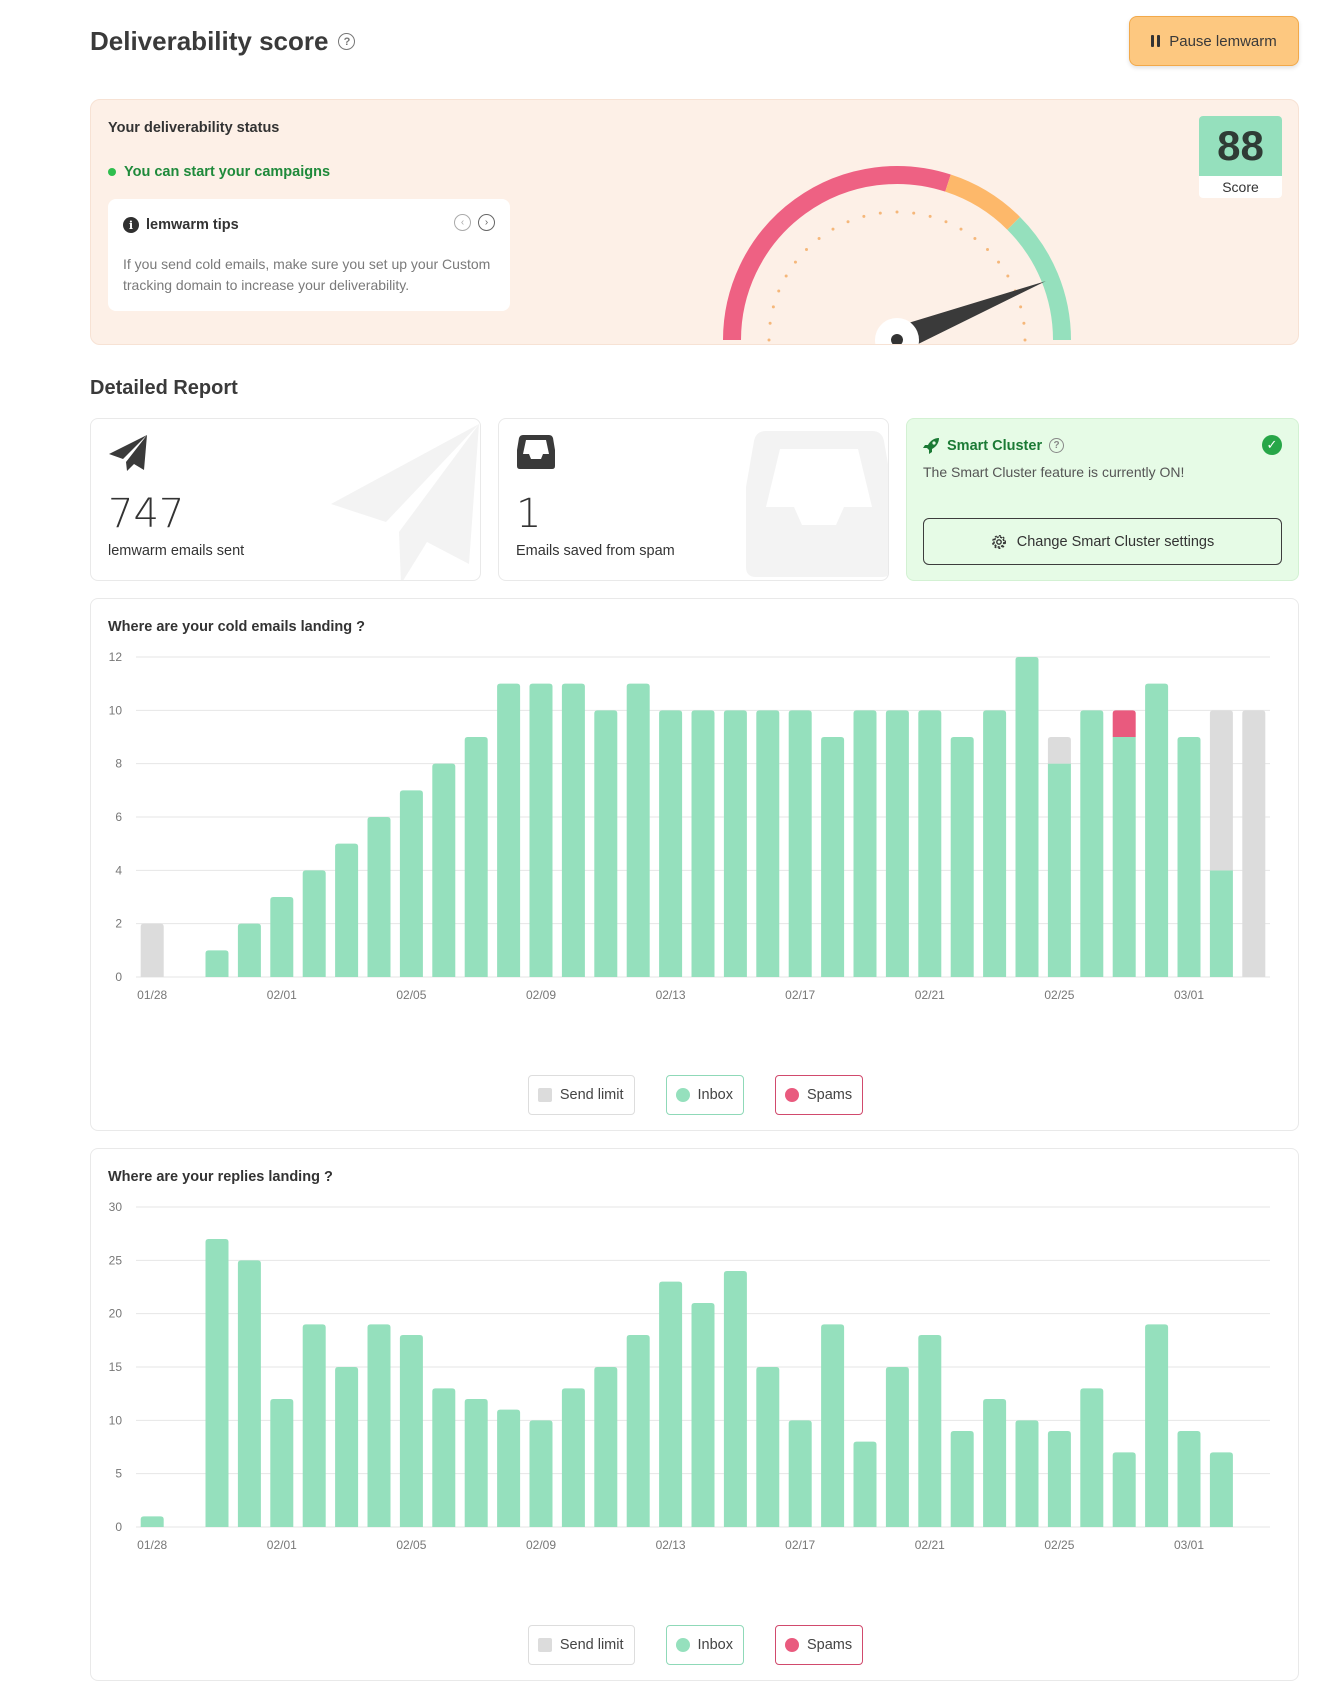 The height and width of the screenshot is (1703, 1332). What do you see at coordinates (1059, 995) in the screenshot?
I see `x-tick-label: 02/25` at bounding box center [1059, 995].